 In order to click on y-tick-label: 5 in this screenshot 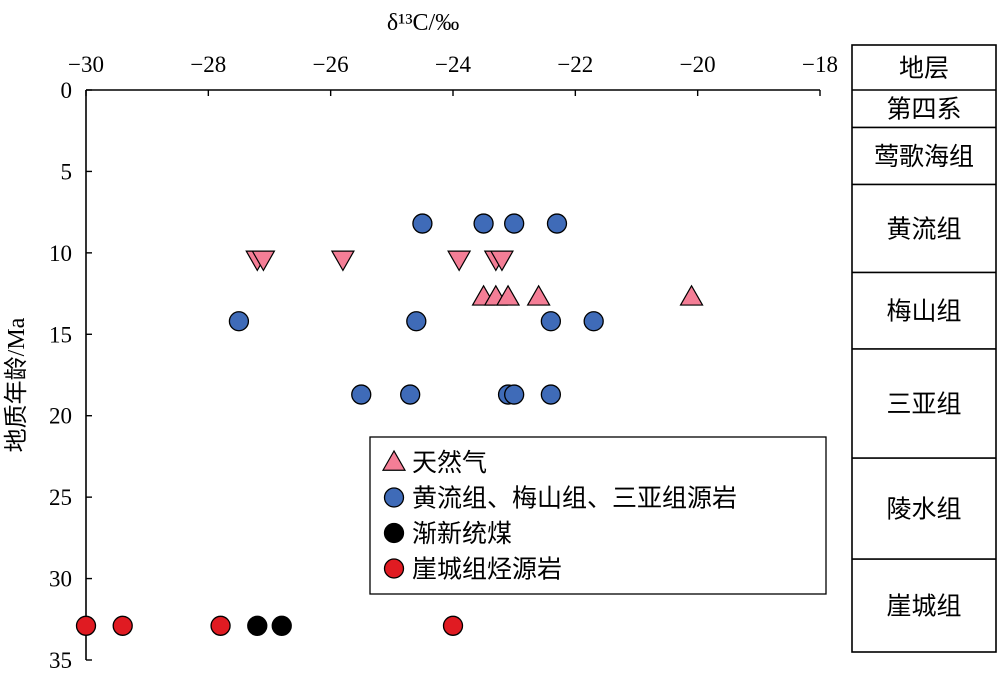, I will do `click(67, 171)`.